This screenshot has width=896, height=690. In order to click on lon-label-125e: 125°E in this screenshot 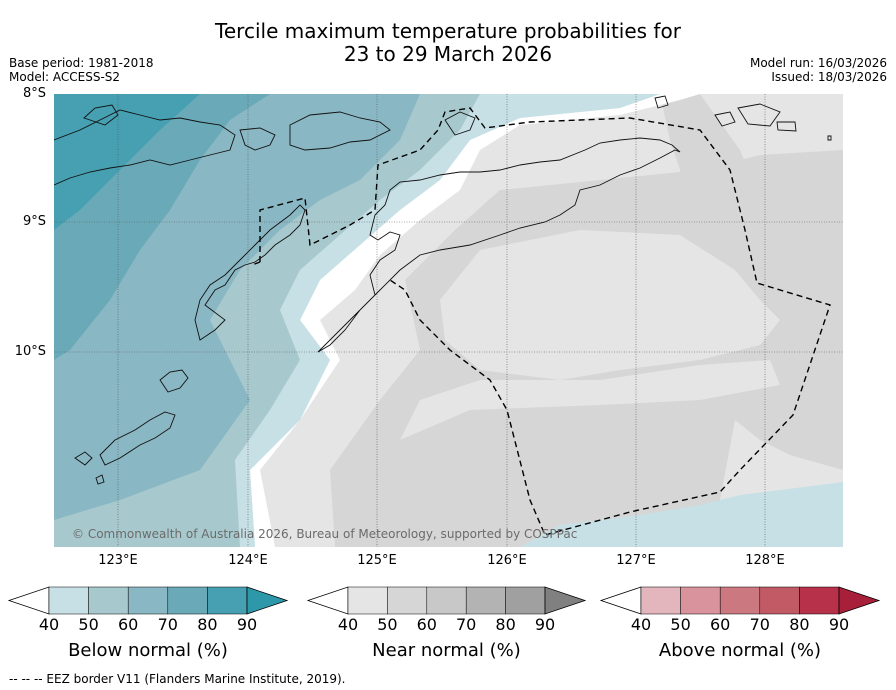, I will do `click(377, 560)`.